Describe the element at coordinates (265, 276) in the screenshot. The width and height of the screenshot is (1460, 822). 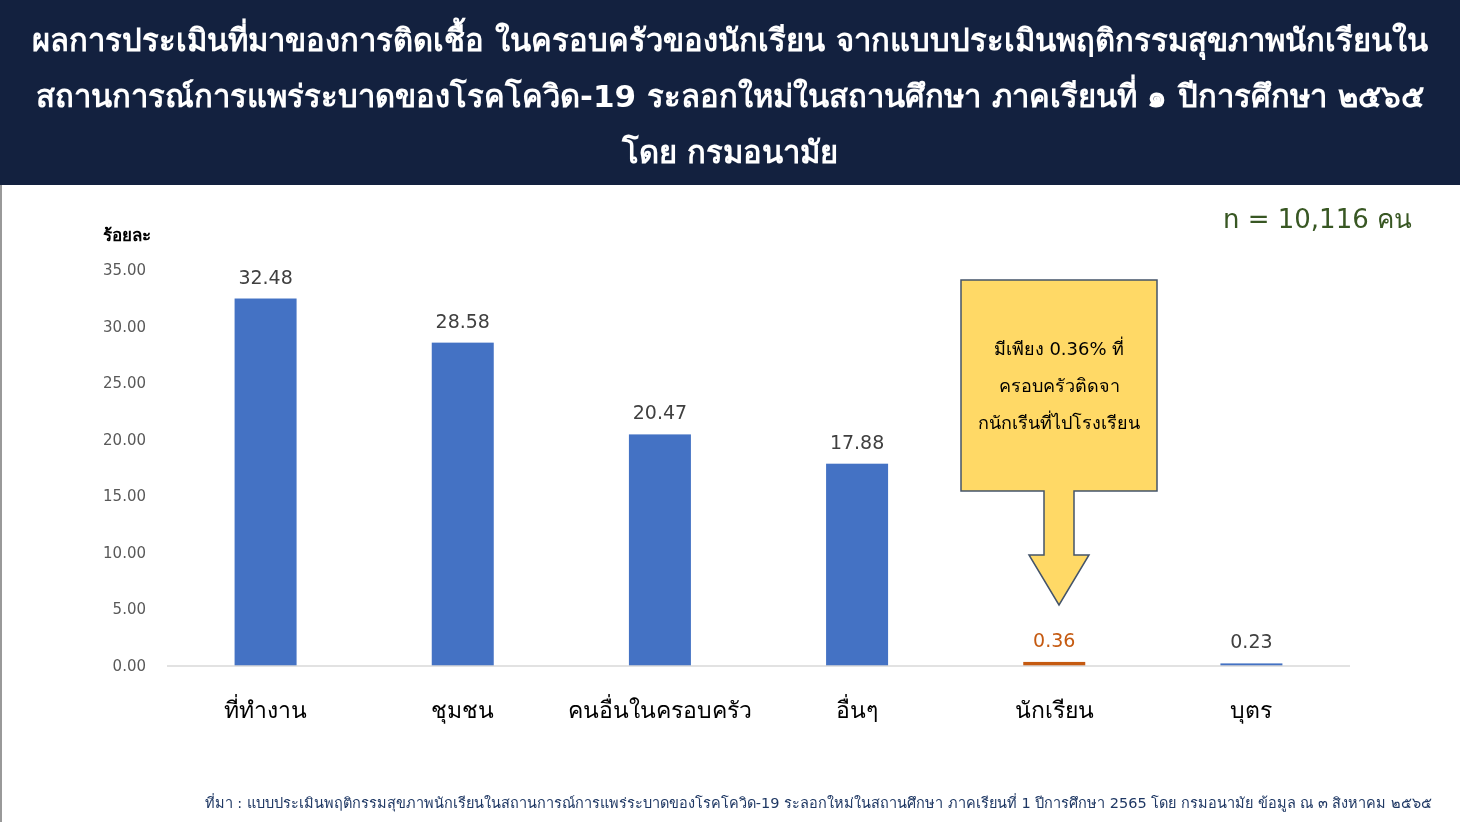
I see `data-label: 32.48` at that location.